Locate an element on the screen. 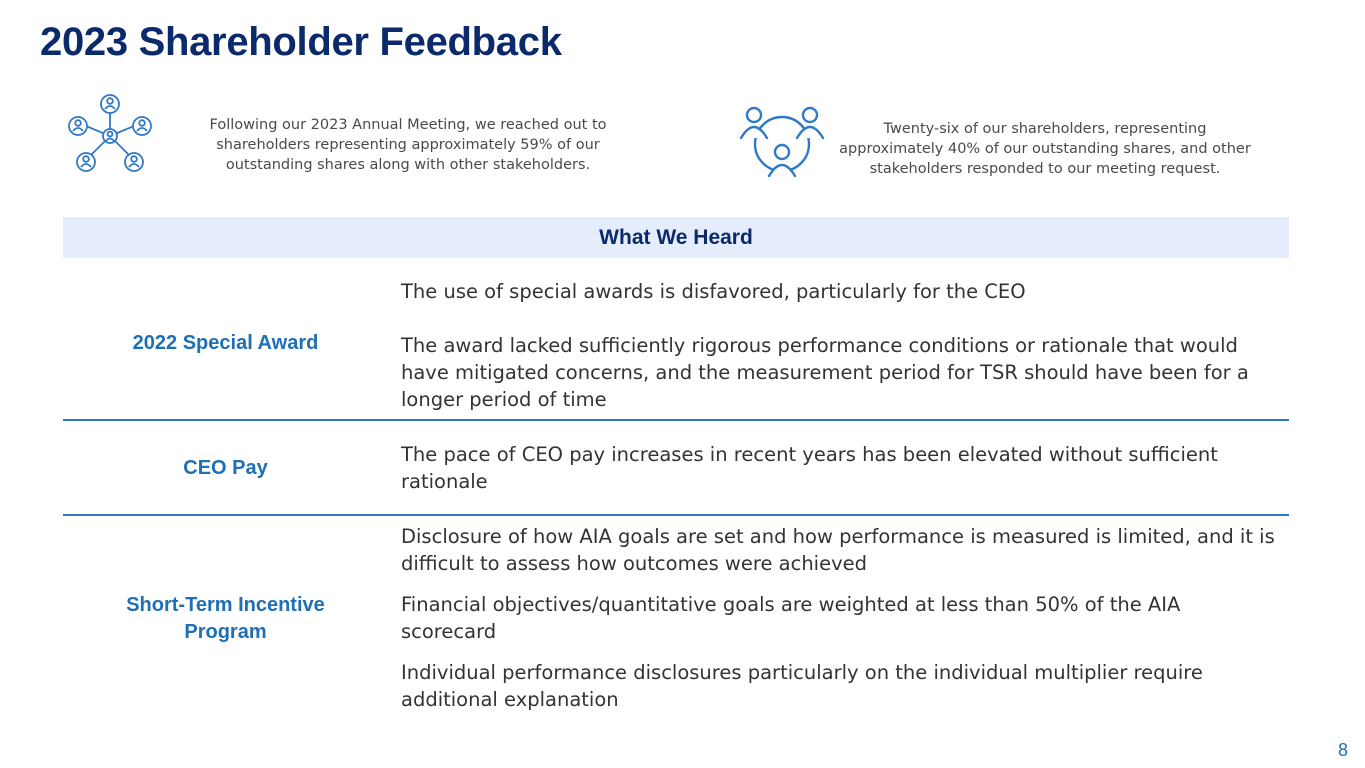 This screenshot has width=1365, height=768. people-group-icon is located at coordinates (782, 142).